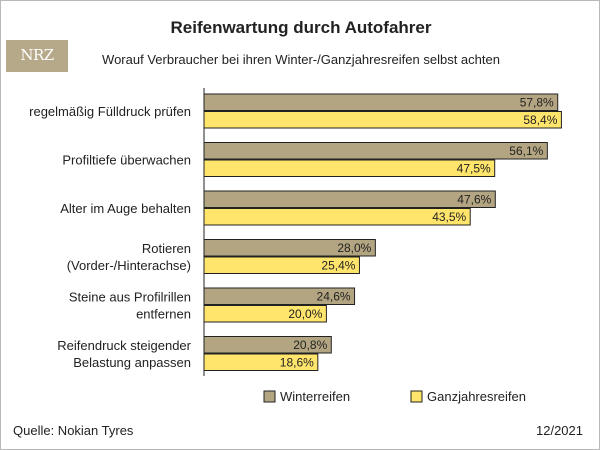 The width and height of the screenshot is (600, 450). What do you see at coordinates (315, 396) in the screenshot?
I see `legend-label: Winterreifen` at bounding box center [315, 396].